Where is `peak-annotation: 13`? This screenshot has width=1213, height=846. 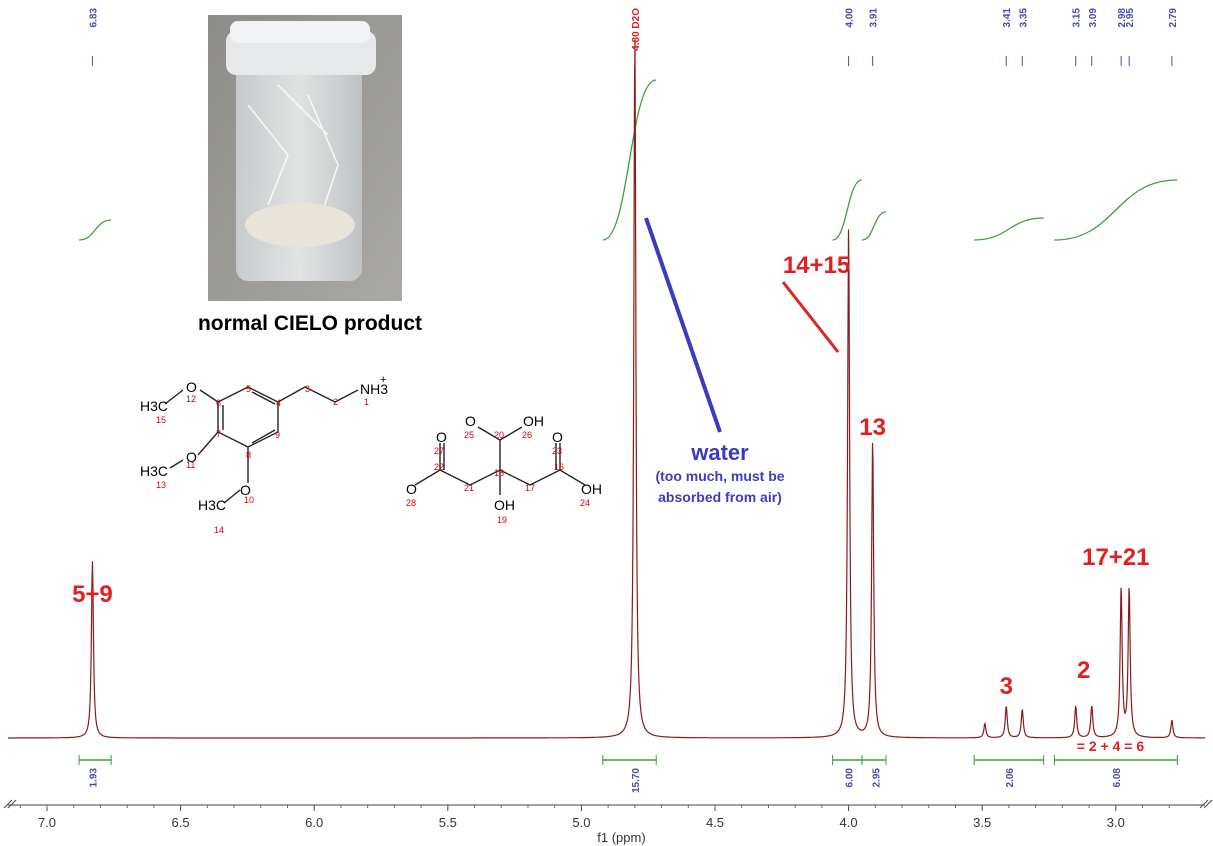
peak-annotation: 13 is located at coordinates (872, 427).